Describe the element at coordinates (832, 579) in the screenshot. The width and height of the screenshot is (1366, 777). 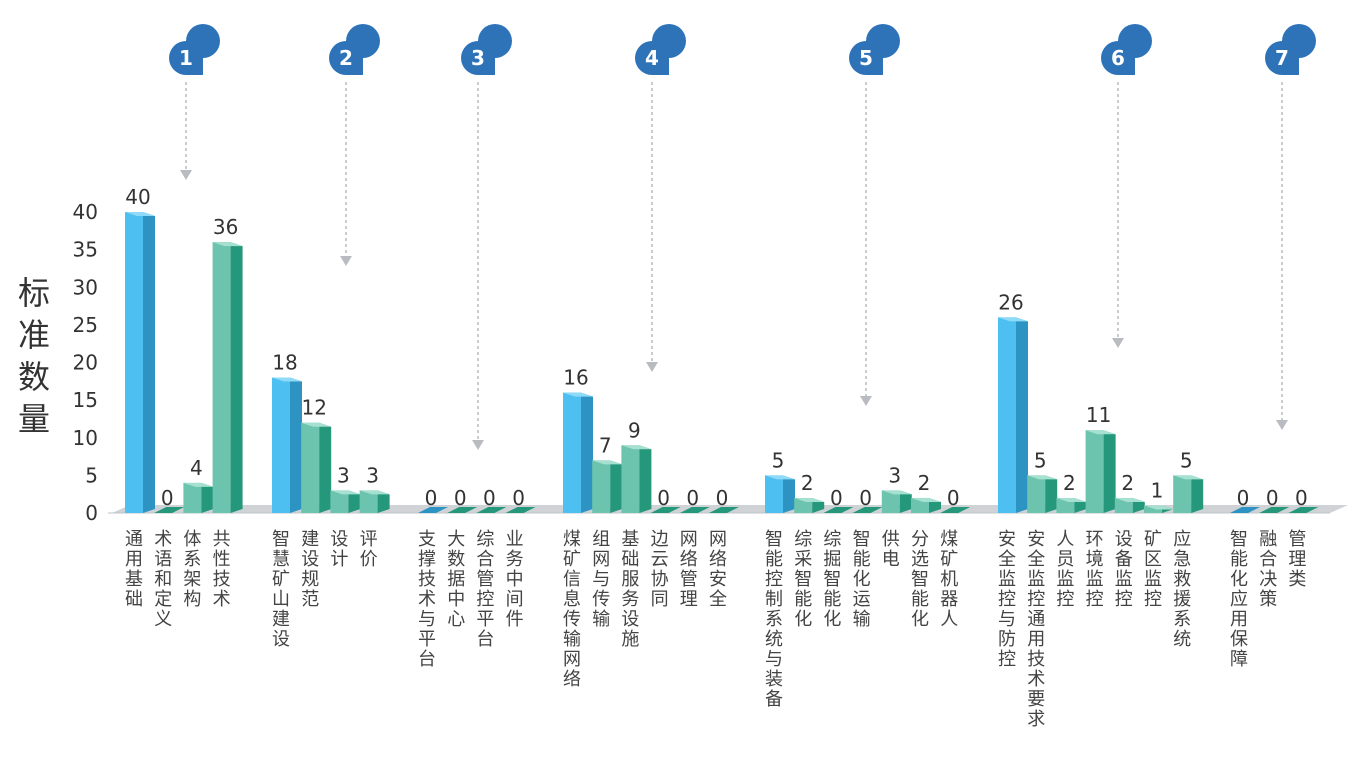
I see `category-label: 综掘智能化` at that location.